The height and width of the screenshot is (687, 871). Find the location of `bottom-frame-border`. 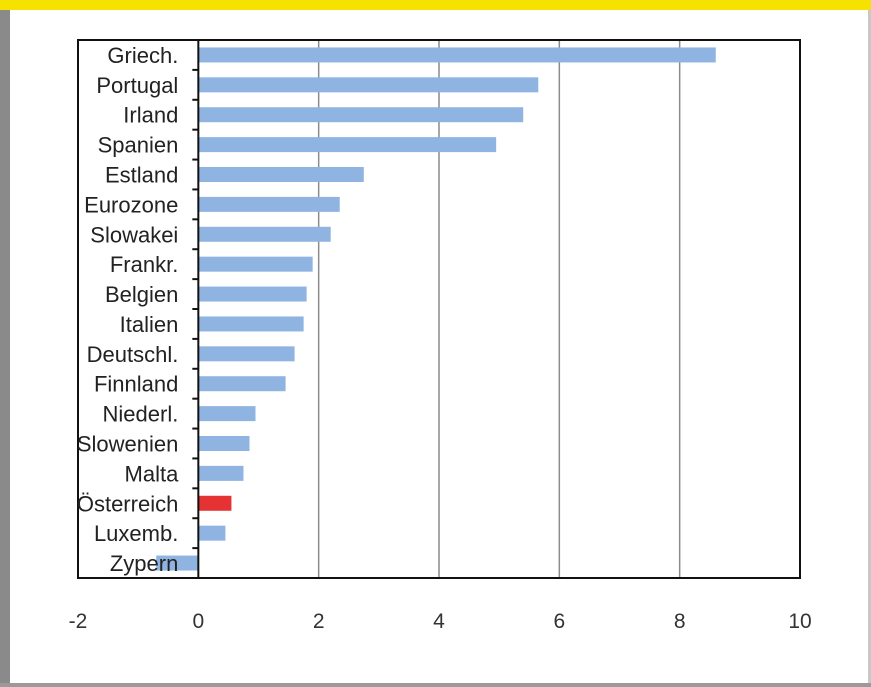

bottom-frame-border is located at coordinates (435, 685).